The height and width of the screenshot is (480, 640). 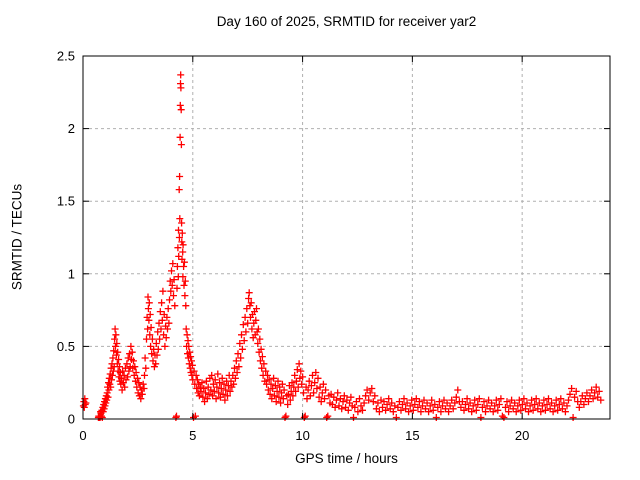 What do you see at coordinates (412, 435) in the screenshot?
I see `x-tick-label: 15` at bounding box center [412, 435].